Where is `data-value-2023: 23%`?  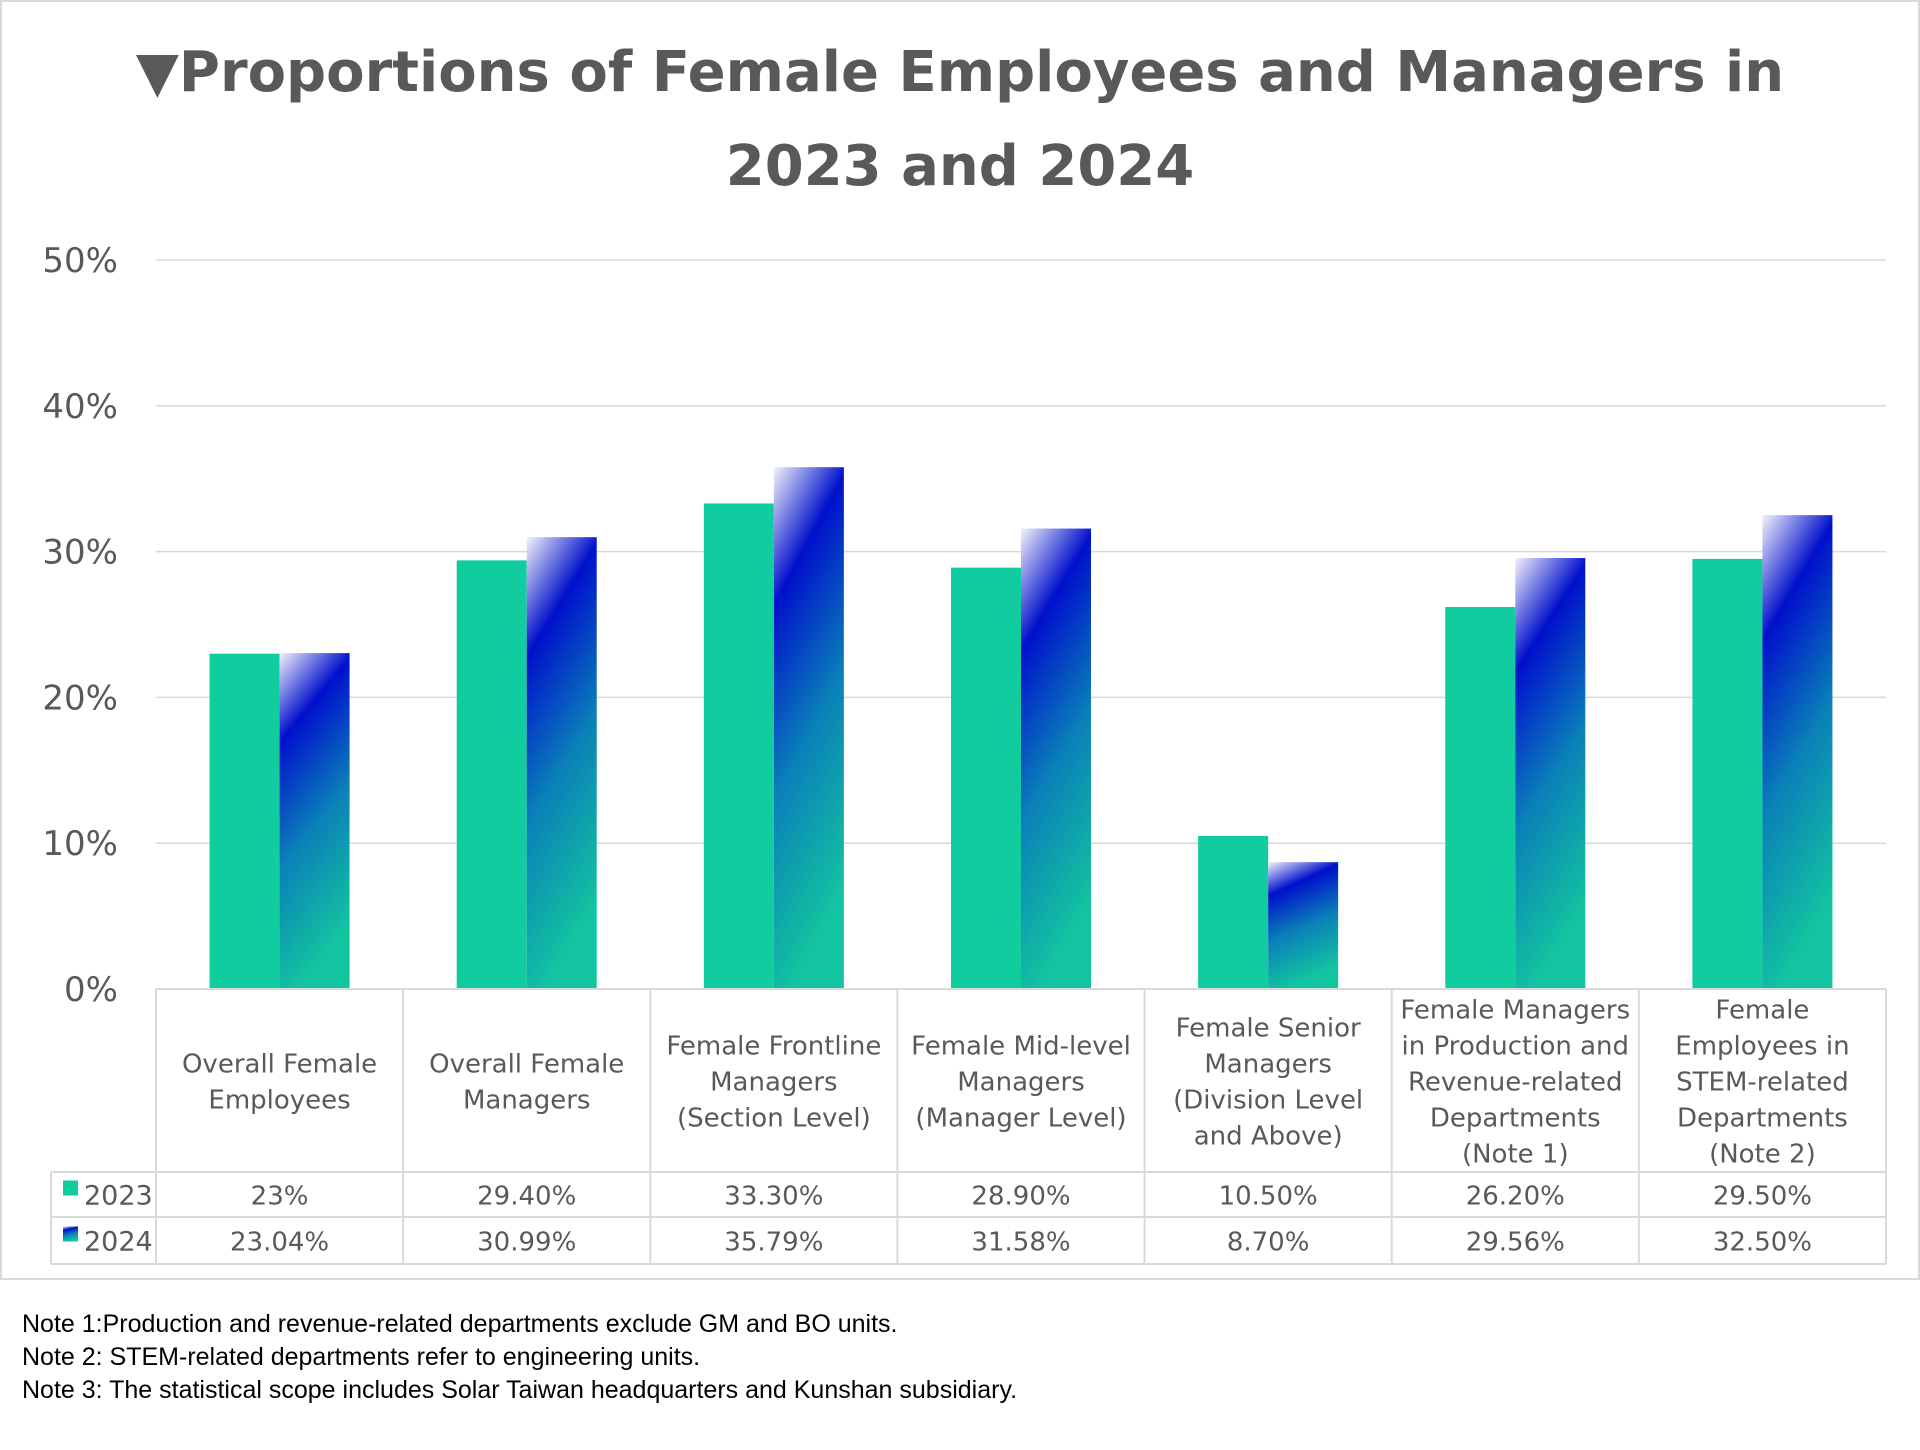 data-value-2023: 23% is located at coordinates (280, 1197).